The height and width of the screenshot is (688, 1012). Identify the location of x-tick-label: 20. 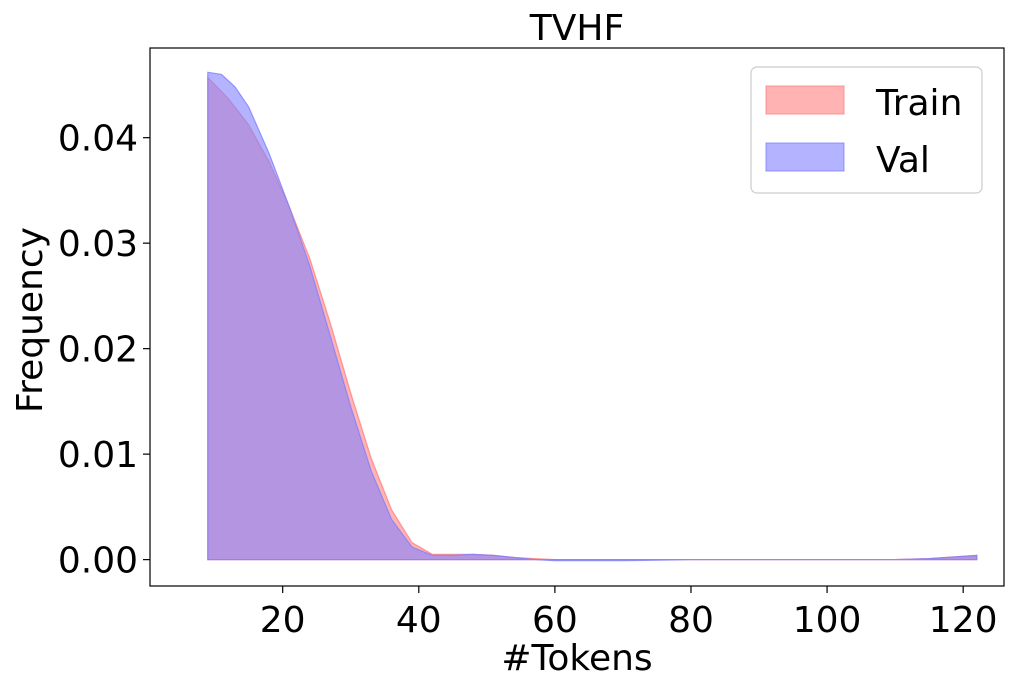
(283, 620).